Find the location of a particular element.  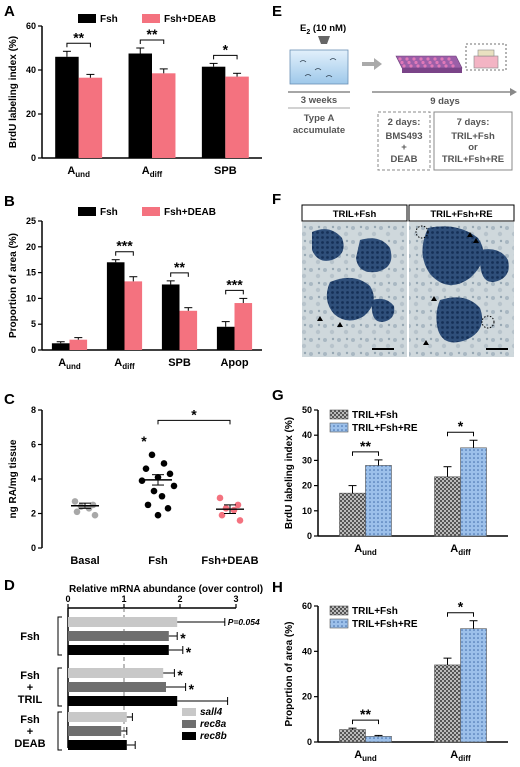

significance-label: P=0.054 is located at coordinates (244, 622).